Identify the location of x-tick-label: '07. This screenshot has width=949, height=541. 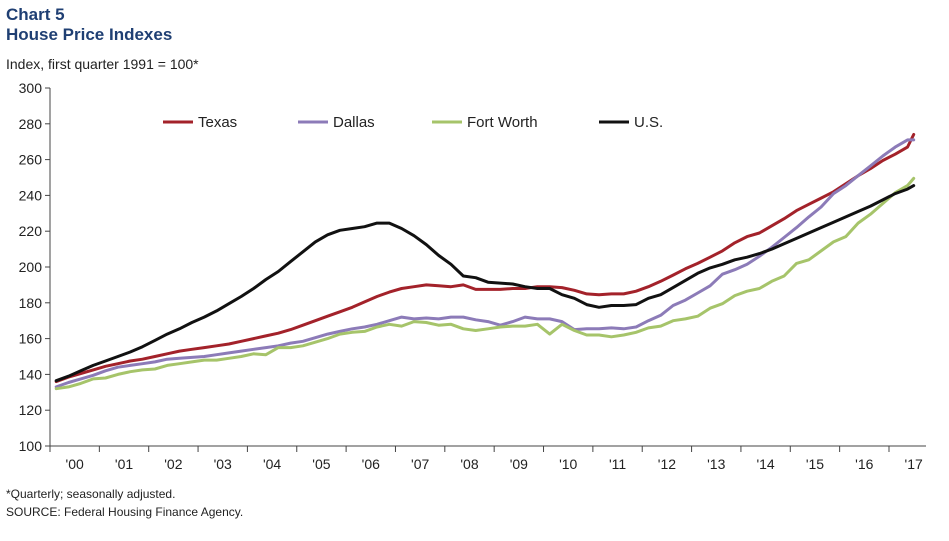
(420, 464).